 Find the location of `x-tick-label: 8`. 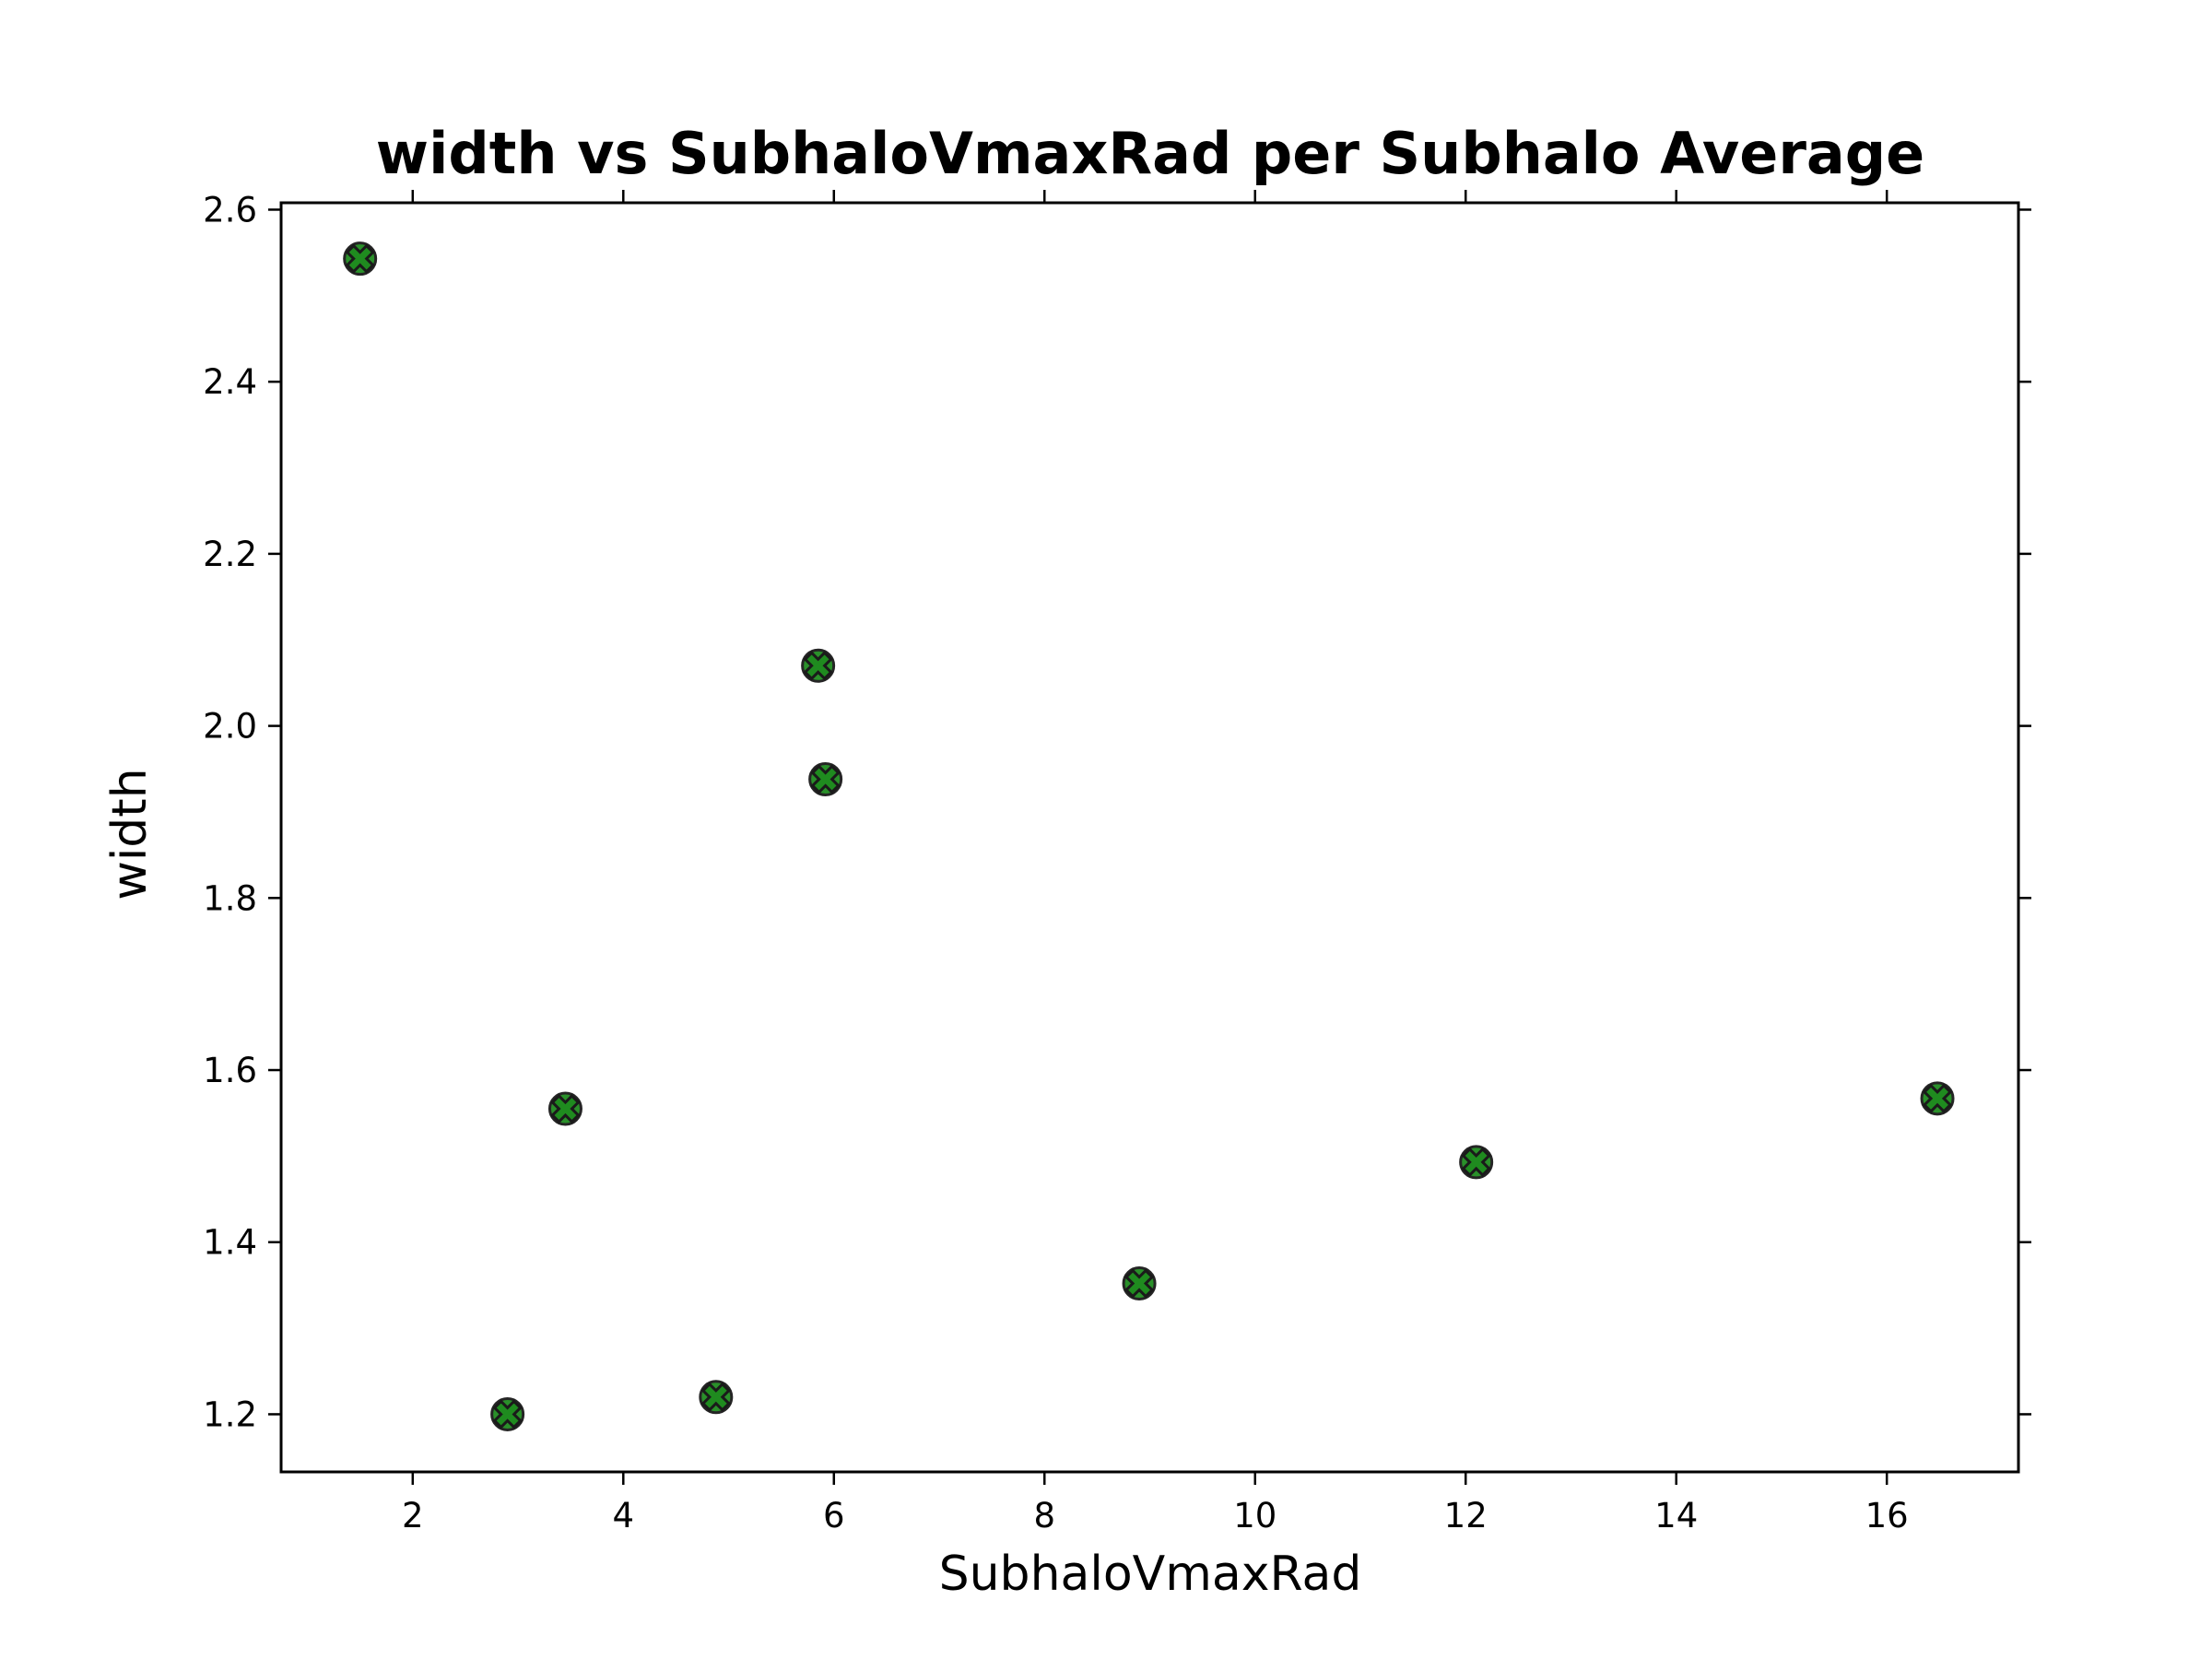

x-tick-label: 8 is located at coordinates (1044, 1515).